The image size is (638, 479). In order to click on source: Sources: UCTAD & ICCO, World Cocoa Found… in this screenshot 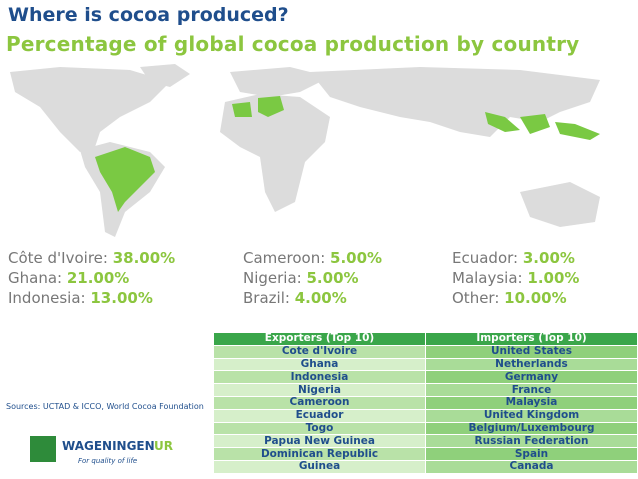, I will do `click(105, 406)`.